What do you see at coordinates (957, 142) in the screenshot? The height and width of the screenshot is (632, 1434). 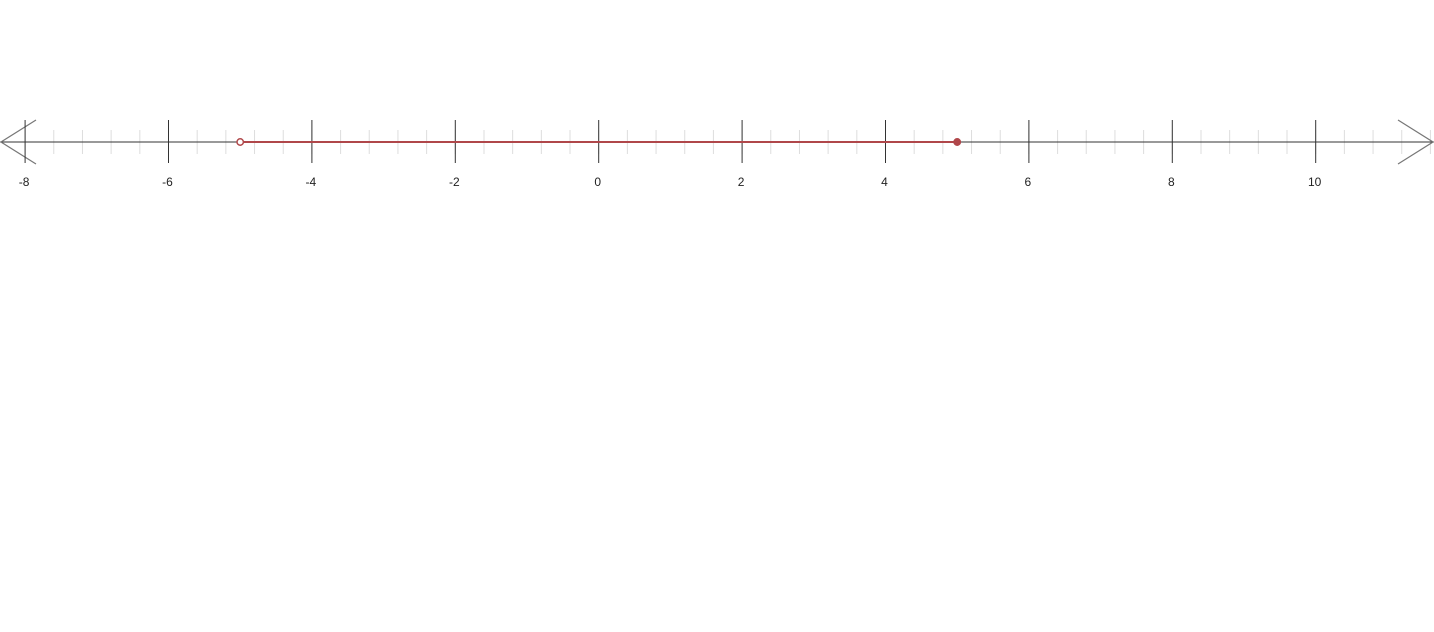 I see `closed-endpoint` at bounding box center [957, 142].